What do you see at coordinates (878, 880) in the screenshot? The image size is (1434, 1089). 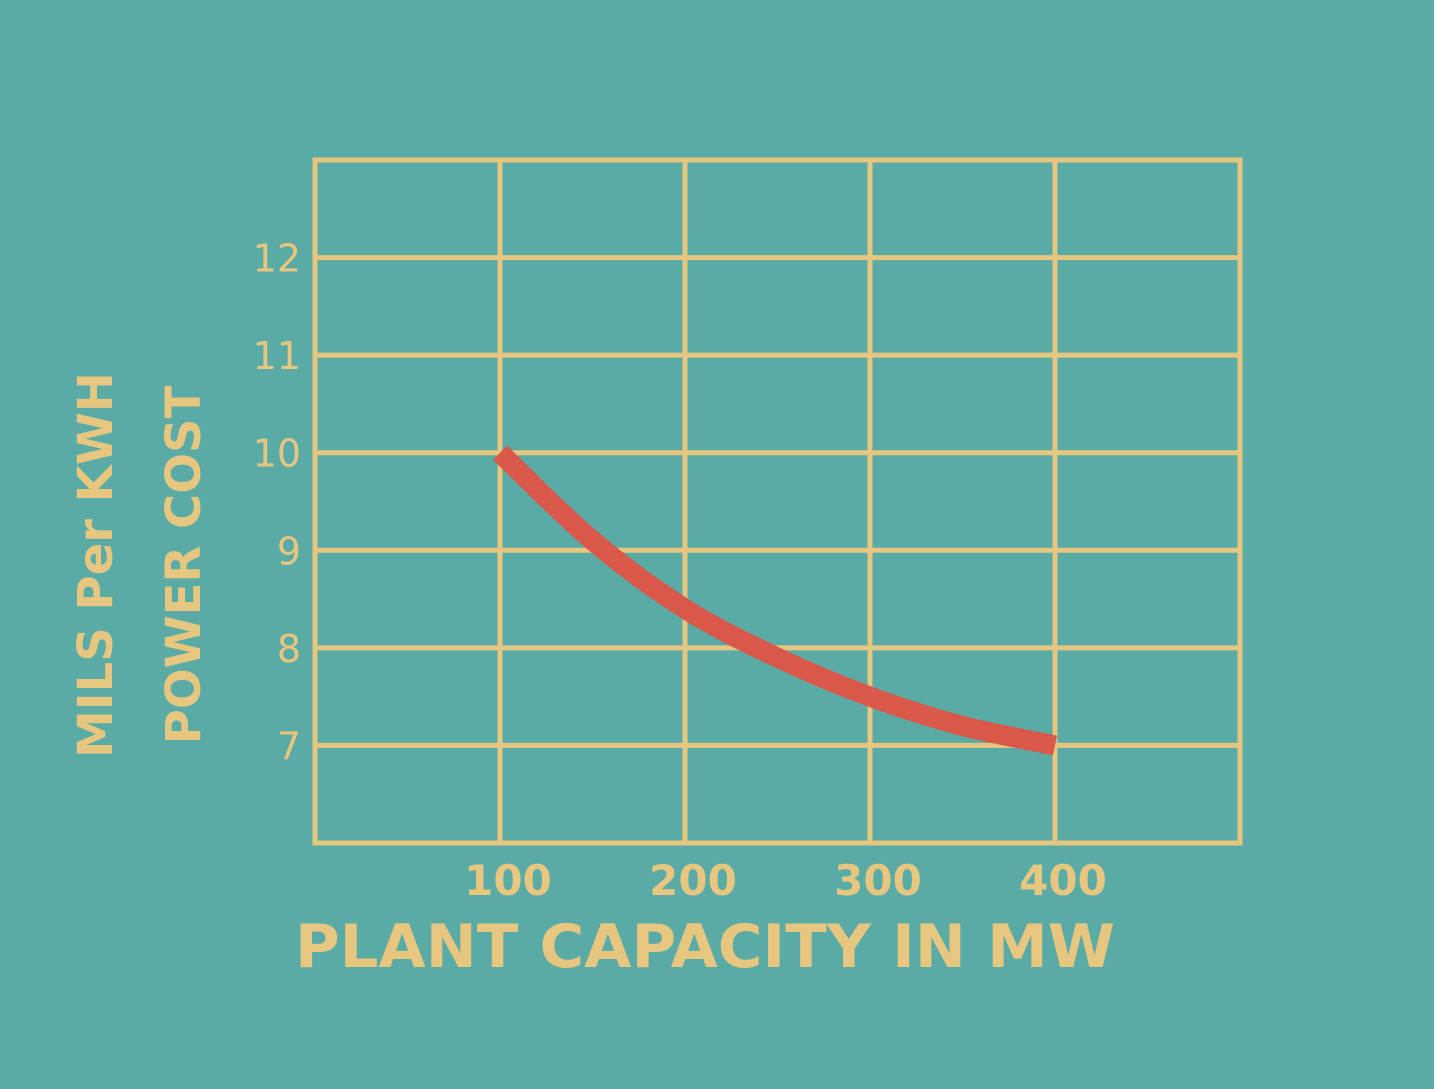 I see `x-tick-label: 300` at bounding box center [878, 880].